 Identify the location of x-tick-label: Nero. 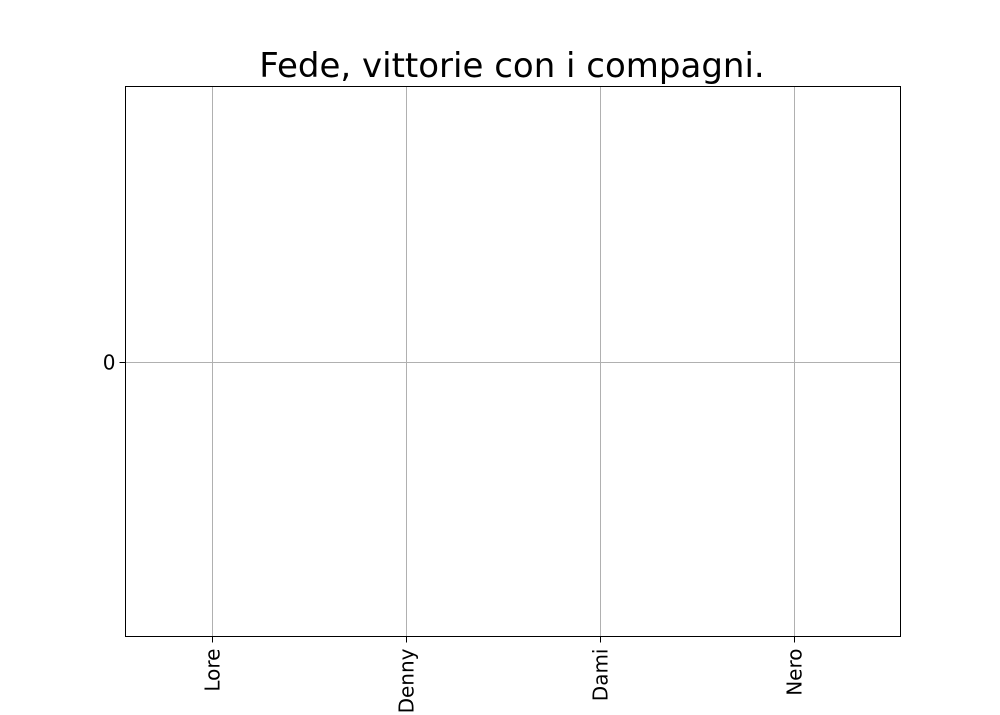
(795, 672).